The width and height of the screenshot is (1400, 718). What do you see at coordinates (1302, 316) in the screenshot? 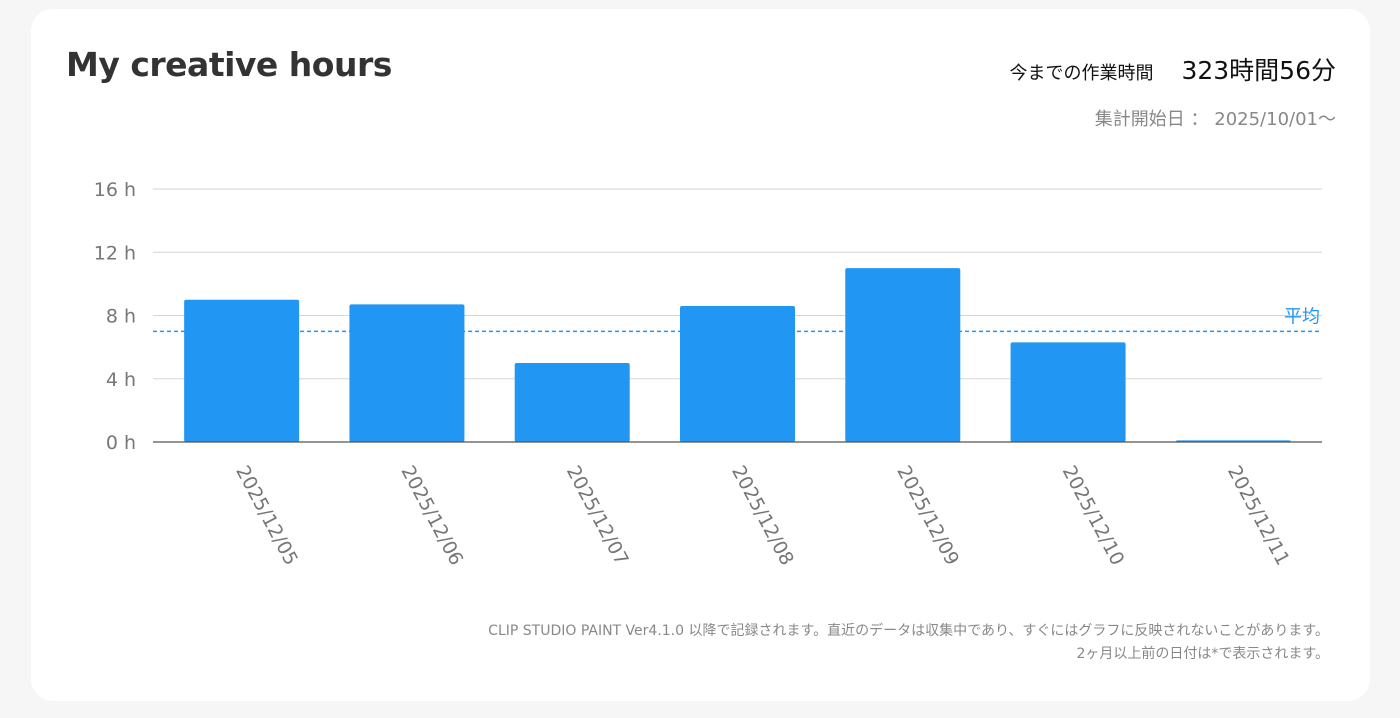
I see `average-label: 平均` at bounding box center [1302, 316].